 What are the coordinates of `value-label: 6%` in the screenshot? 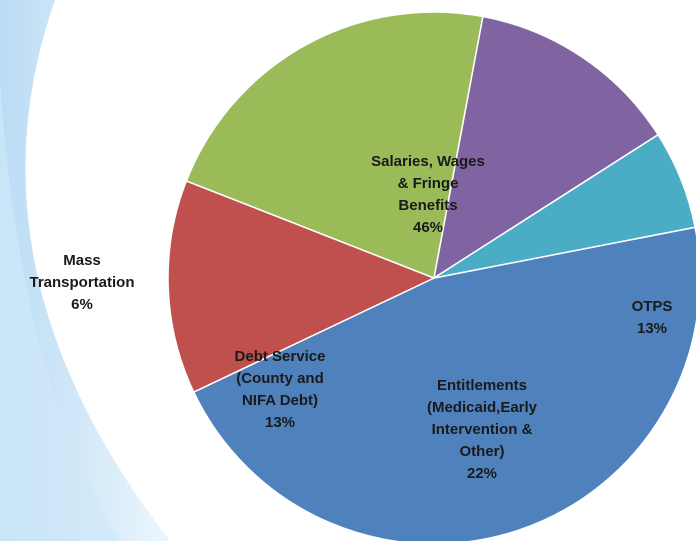 It's located at (82, 304).